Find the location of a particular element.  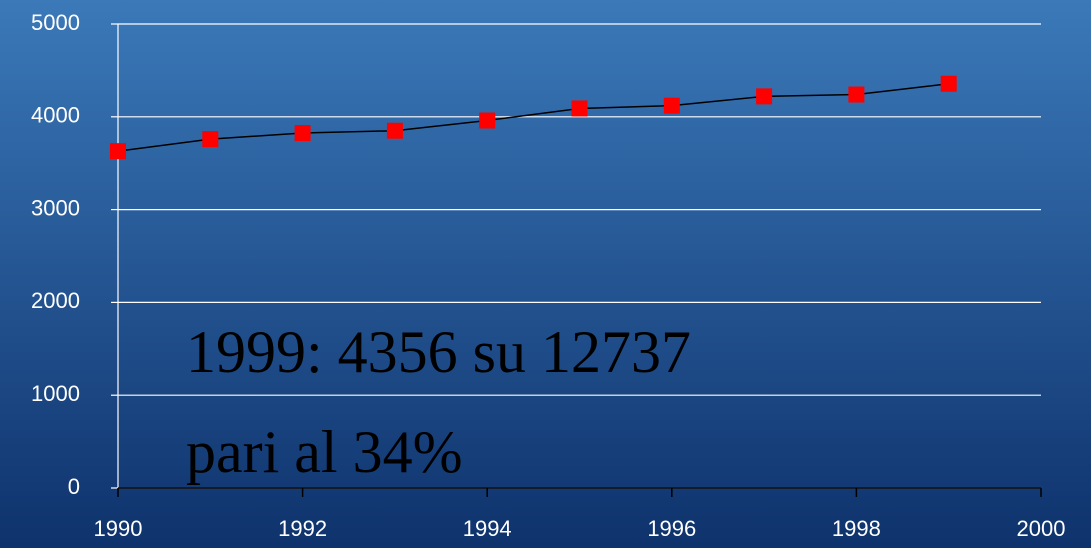

series-line is located at coordinates (533, 117).